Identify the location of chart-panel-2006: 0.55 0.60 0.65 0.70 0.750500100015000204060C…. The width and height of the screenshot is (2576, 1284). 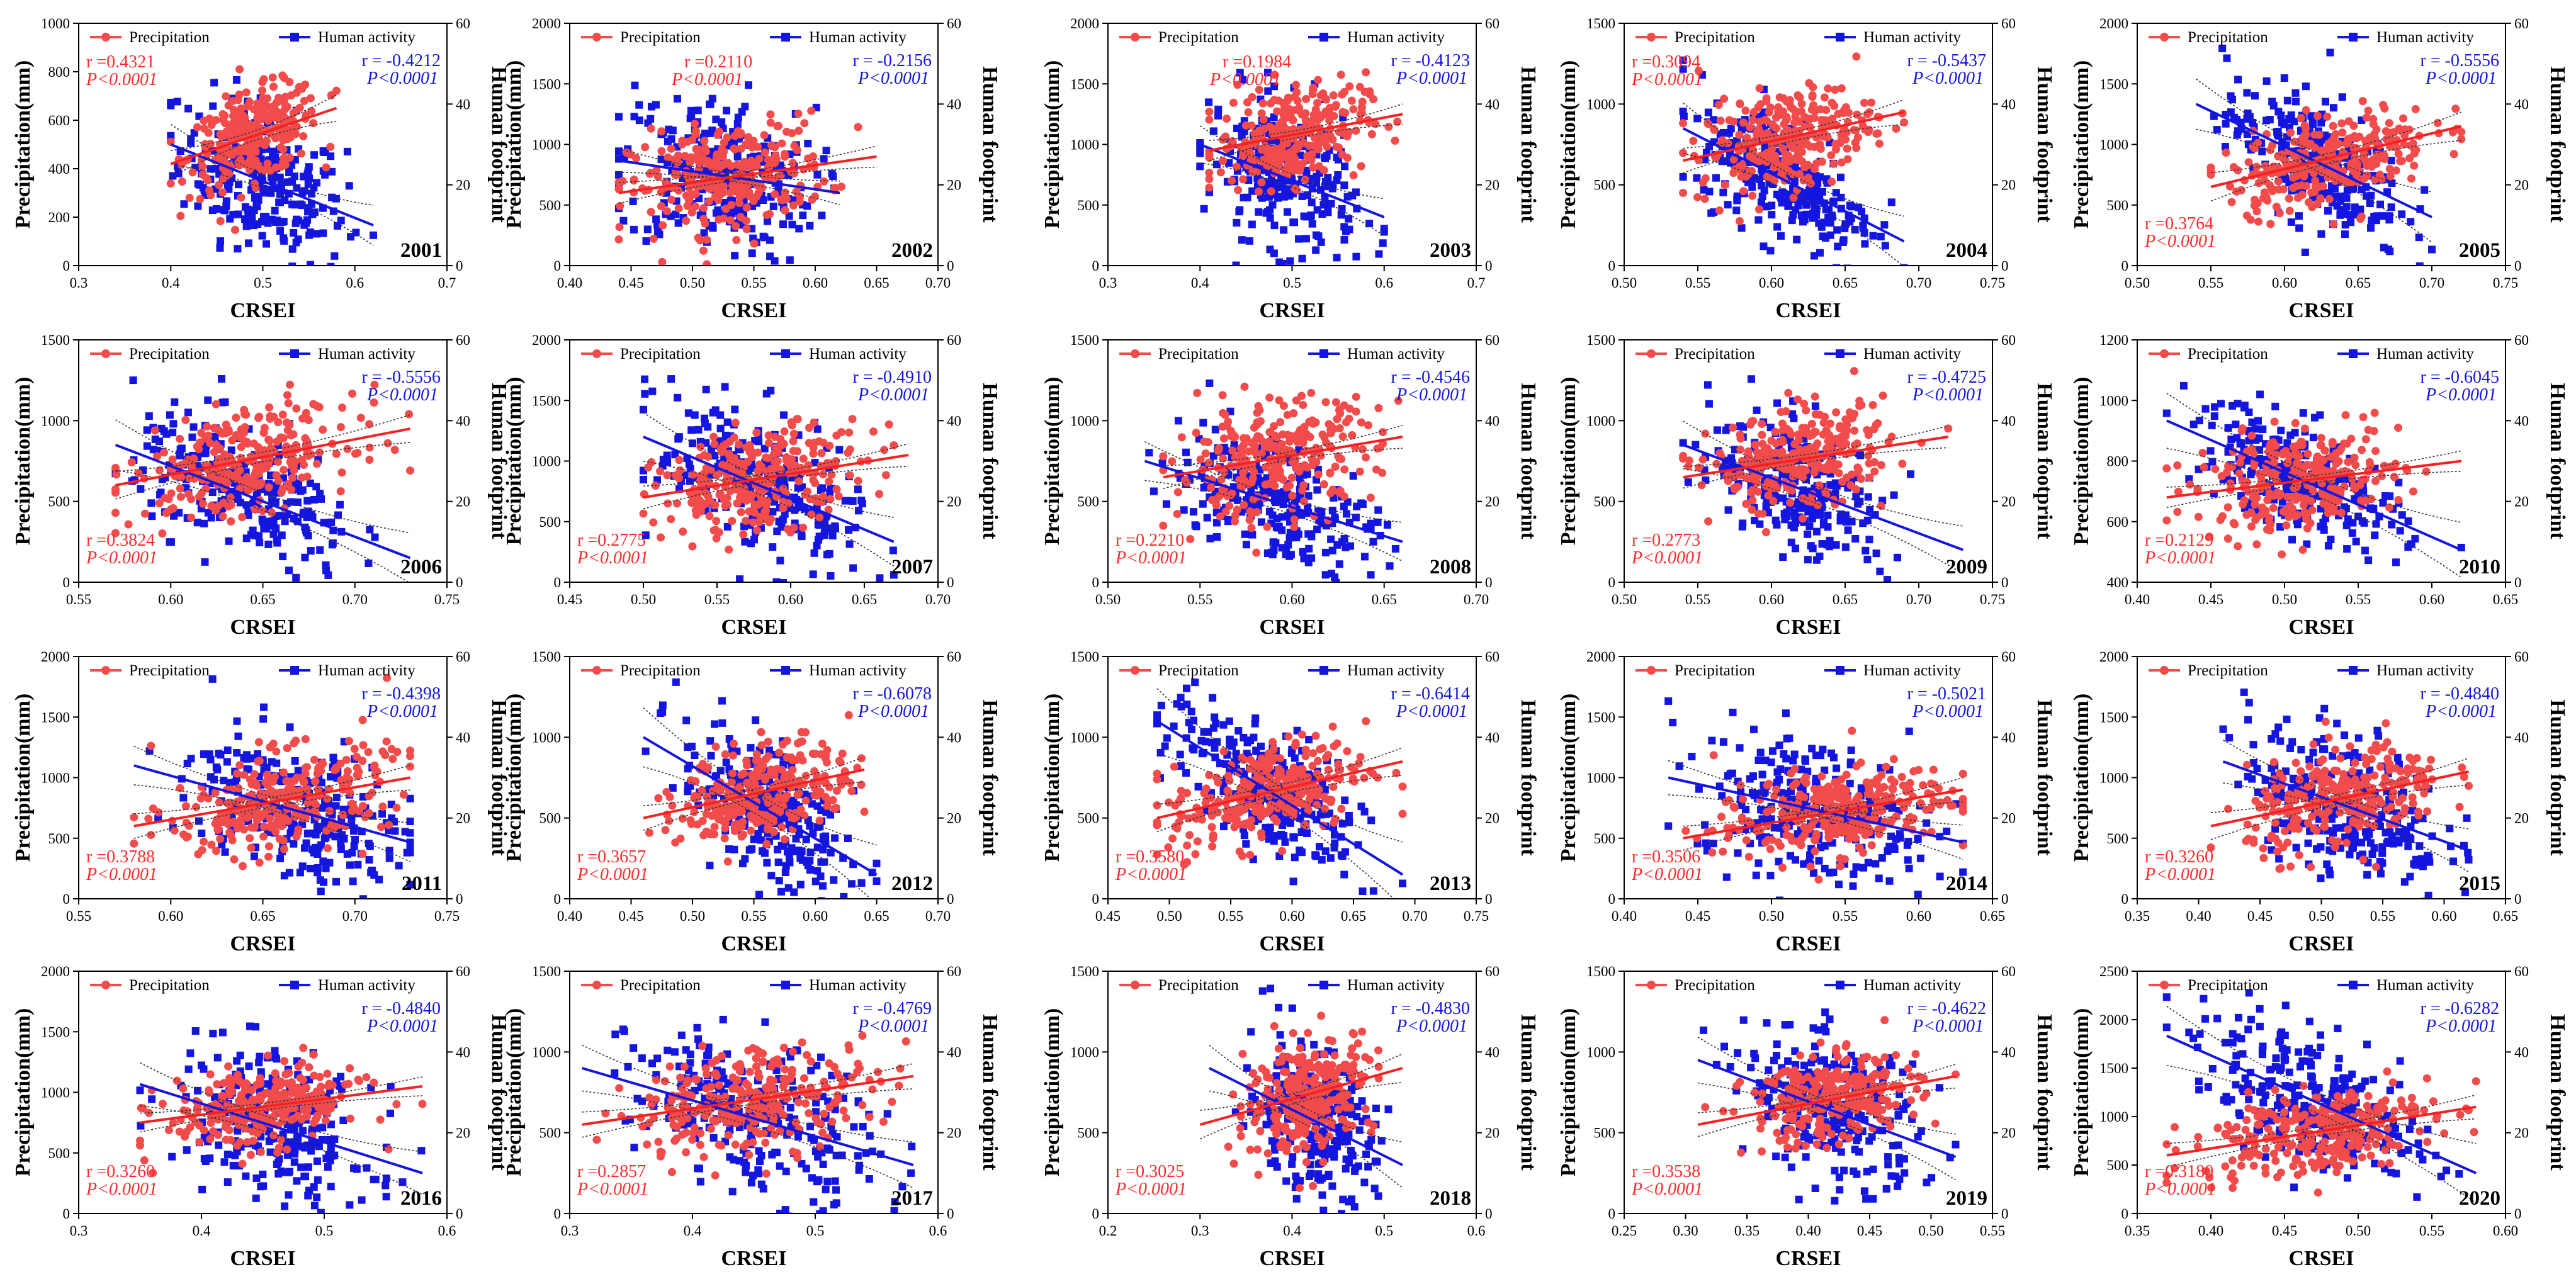
(261, 485).